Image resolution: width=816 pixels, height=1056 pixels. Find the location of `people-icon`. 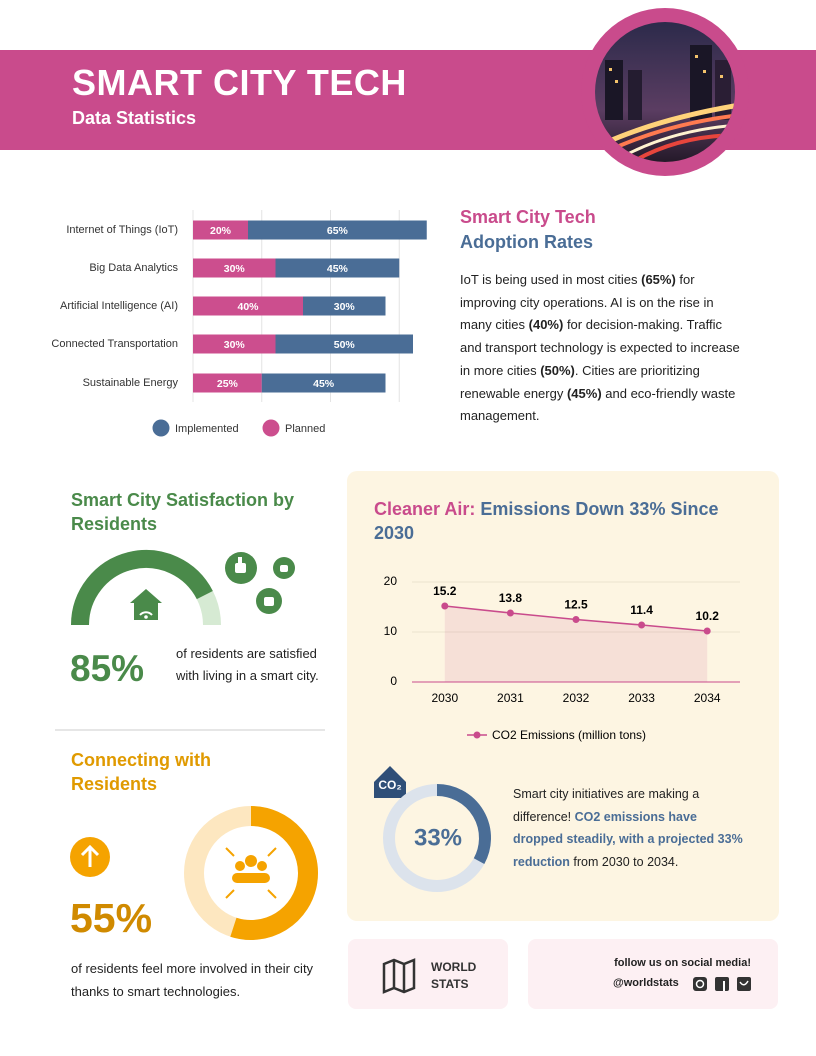

people-icon is located at coordinates (251, 873).